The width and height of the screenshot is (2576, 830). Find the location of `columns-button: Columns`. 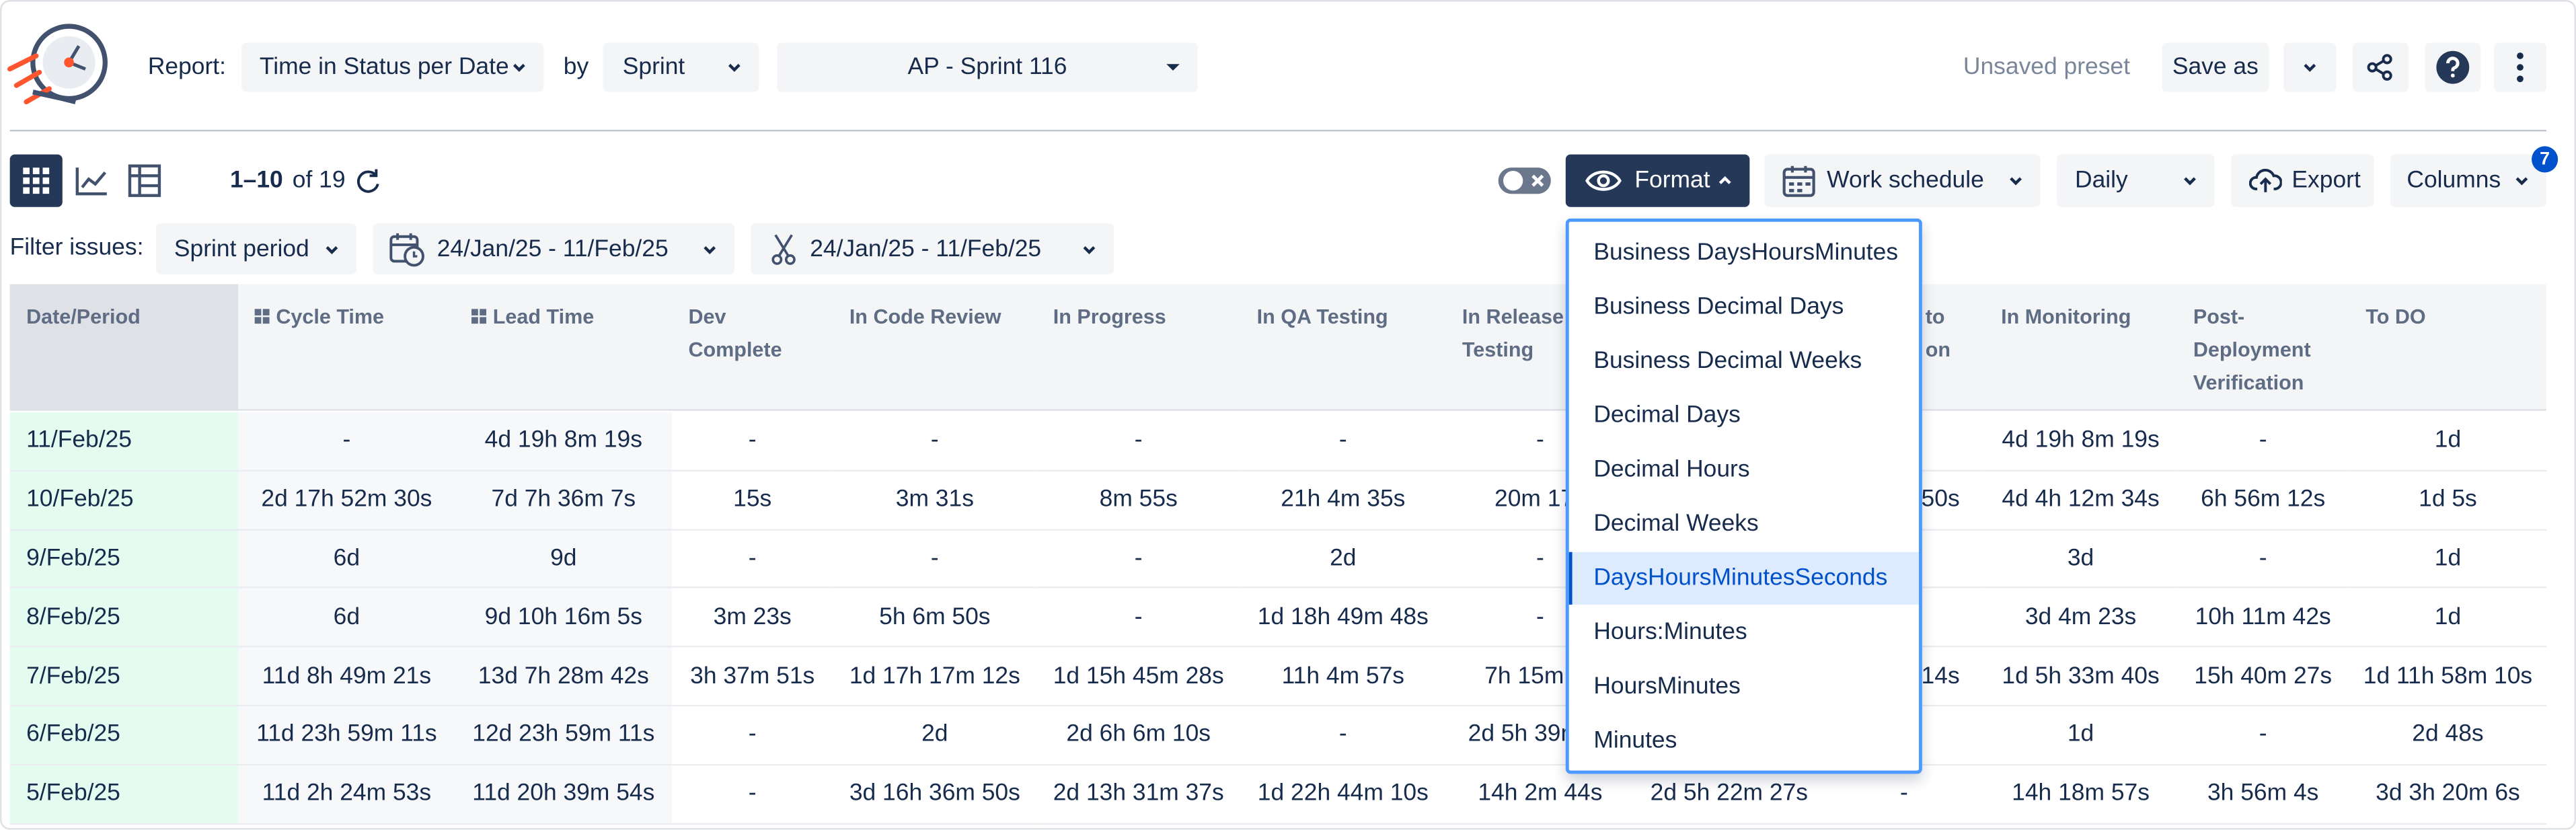

columns-button: Columns is located at coordinates (2468, 180).